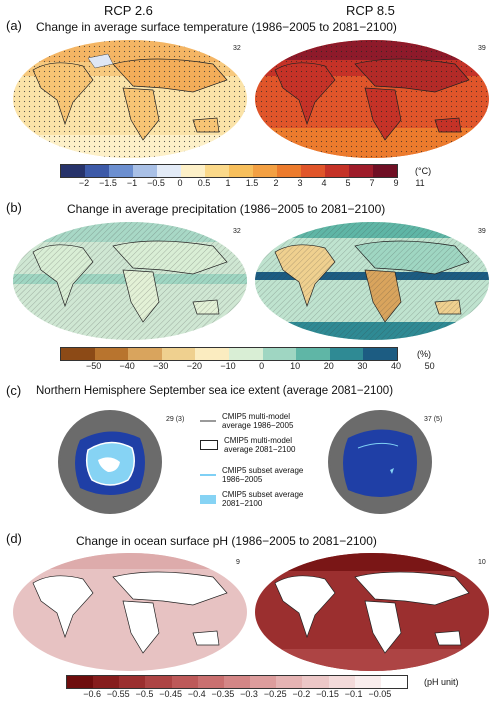 This screenshot has height=703, width=500. I want to click on colorbar-tick-label: 1, so click(228, 183).